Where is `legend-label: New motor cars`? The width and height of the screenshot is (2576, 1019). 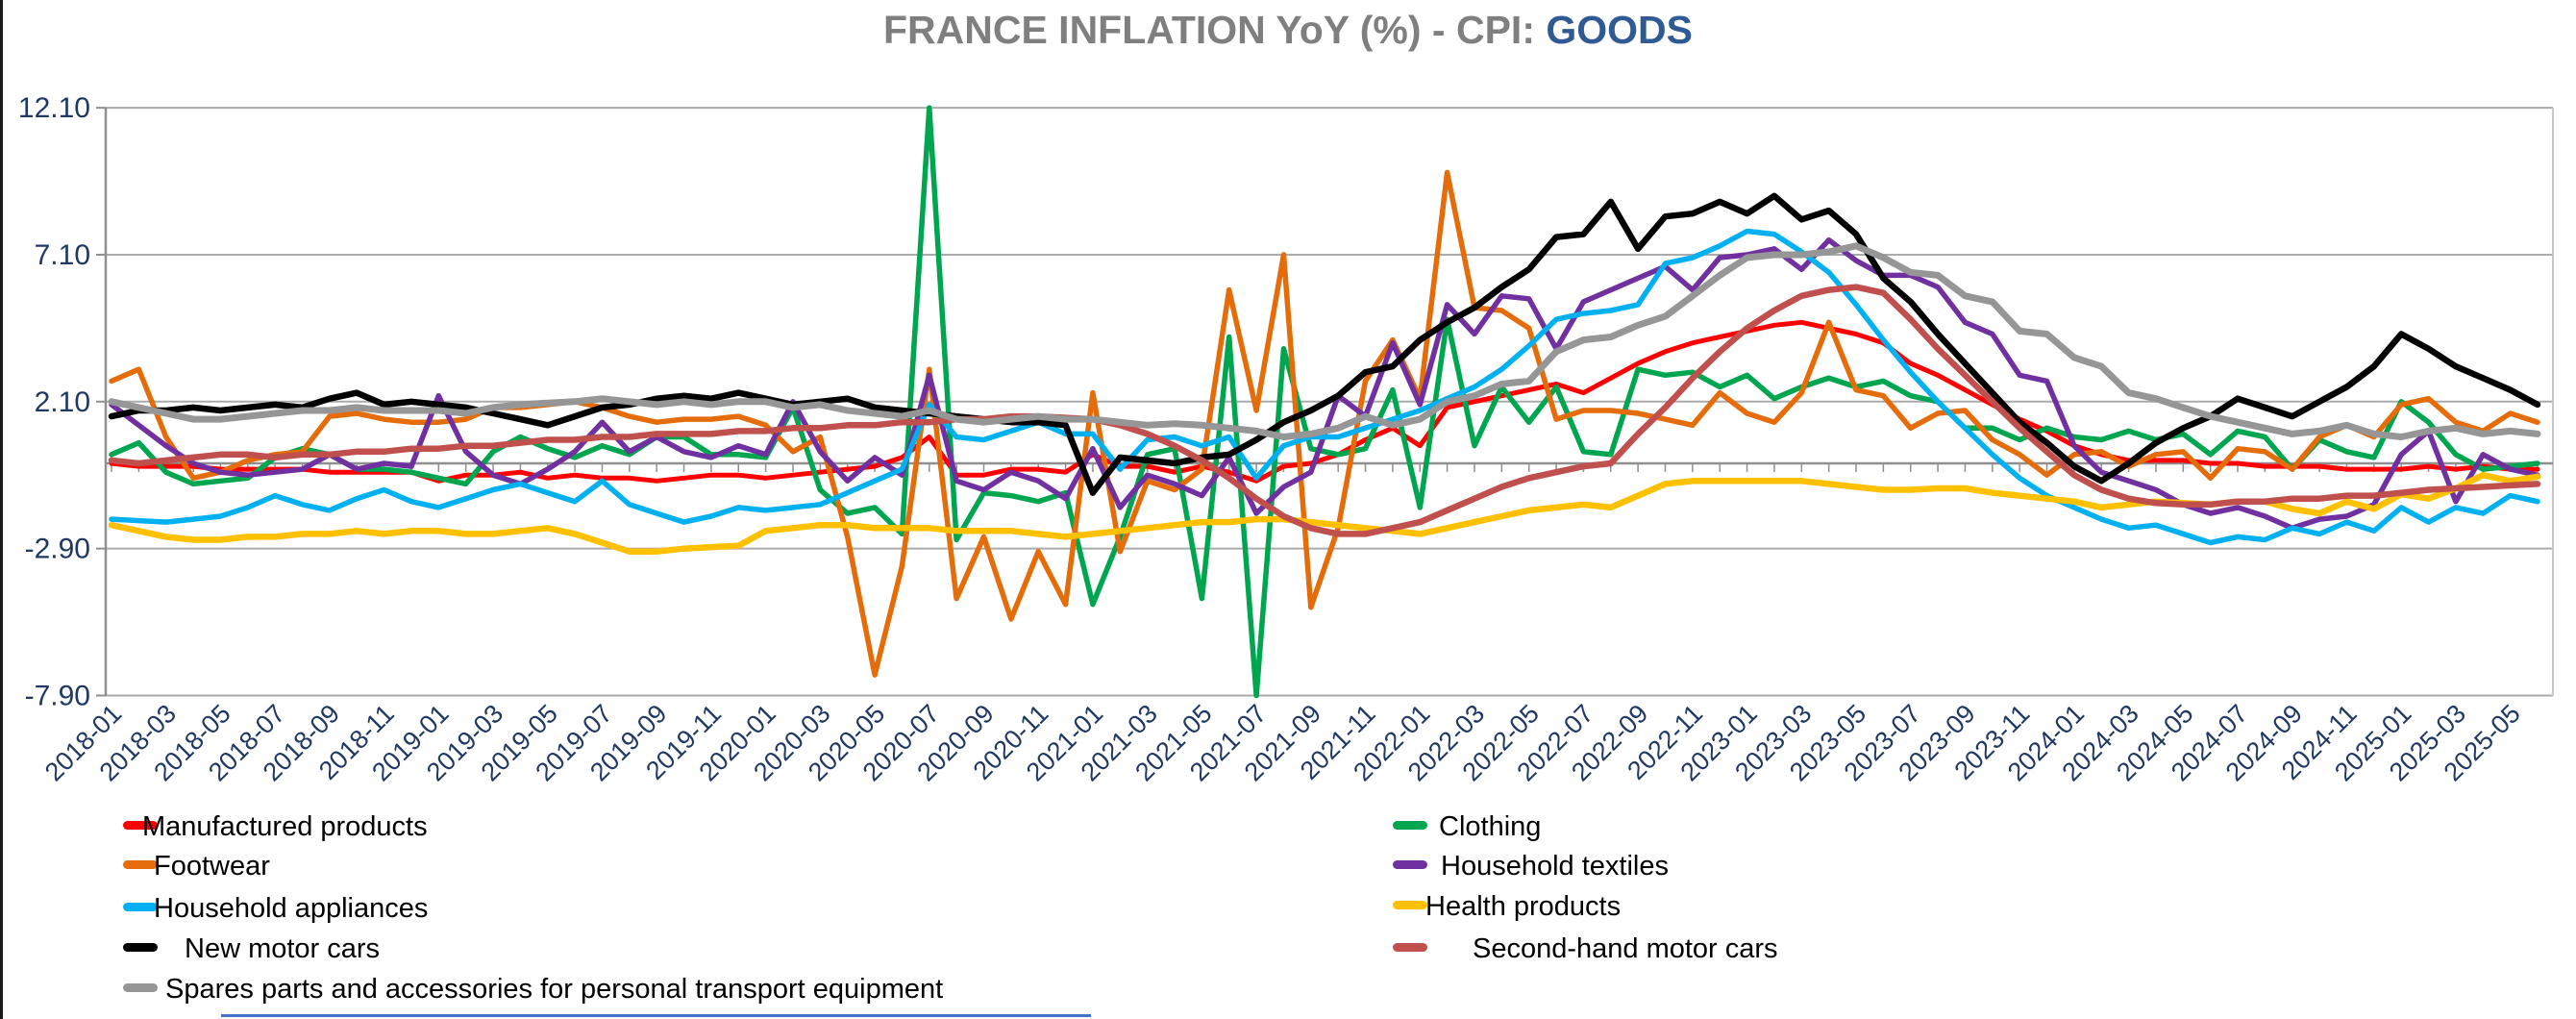 legend-label: New motor cars is located at coordinates (283, 948).